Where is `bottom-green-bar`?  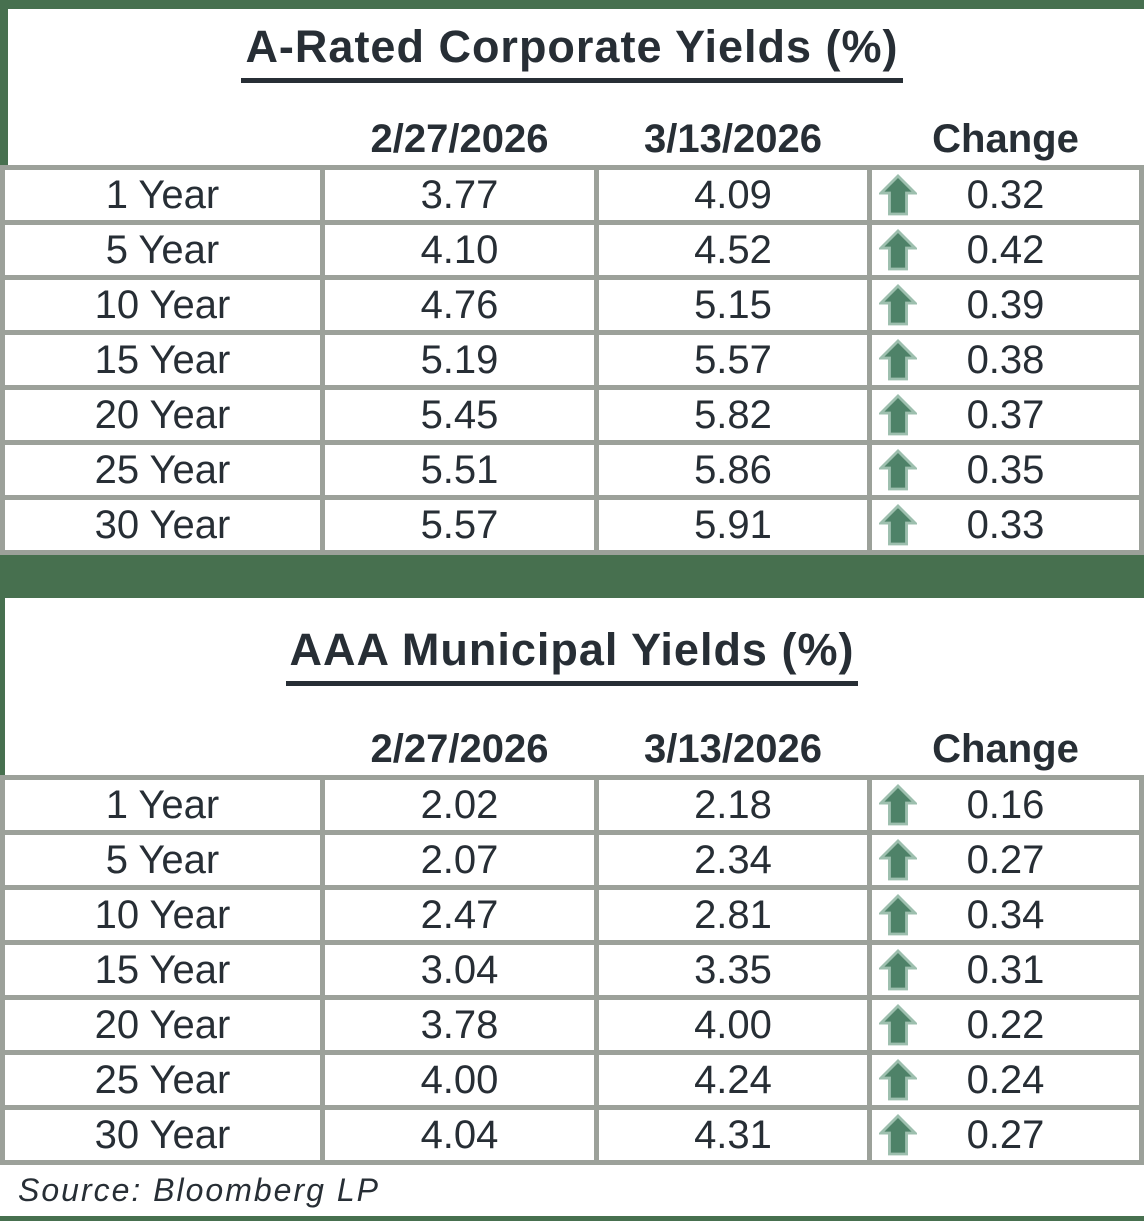
bottom-green-bar is located at coordinates (572, 1218).